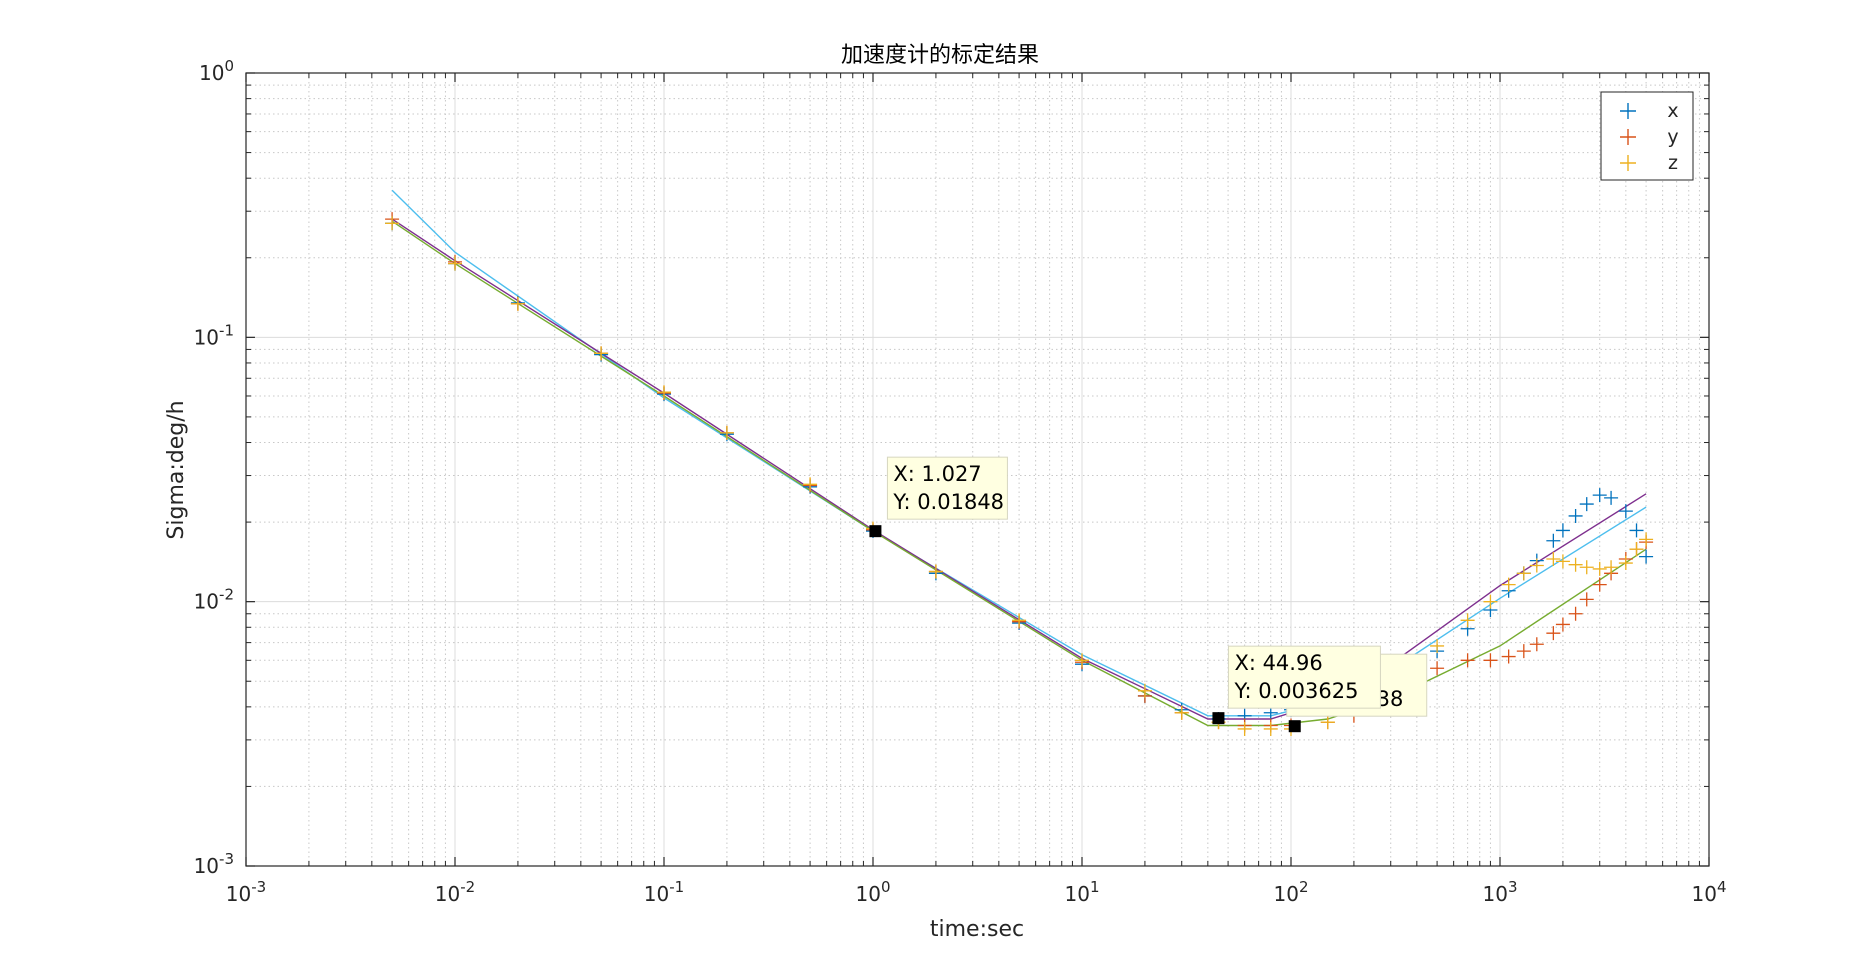 The image size is (1868, 964). I want to click on datatip-y-text: Y: 0.01848, so click(948, 502).